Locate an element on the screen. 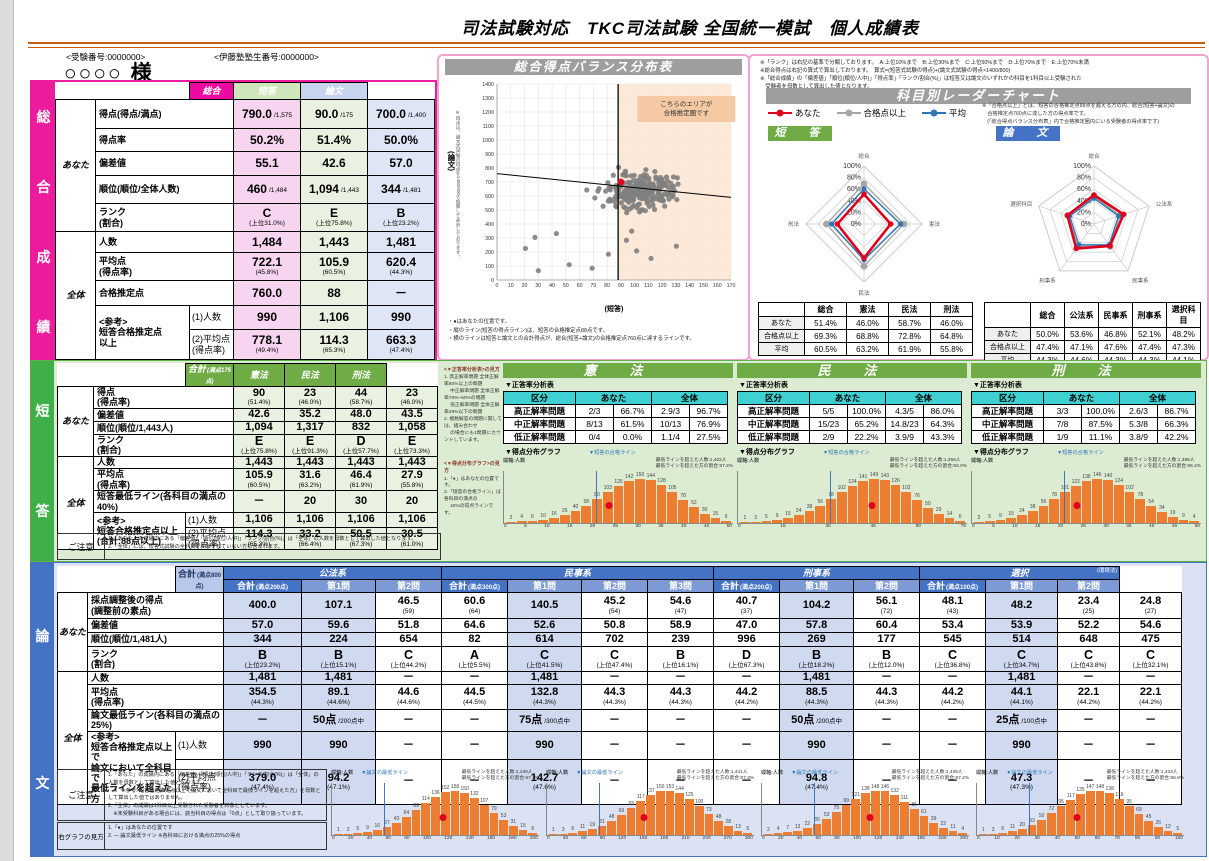 The width and height of the screenshot is (1209, 861). value: 20 is located at coordinates (412, 500).